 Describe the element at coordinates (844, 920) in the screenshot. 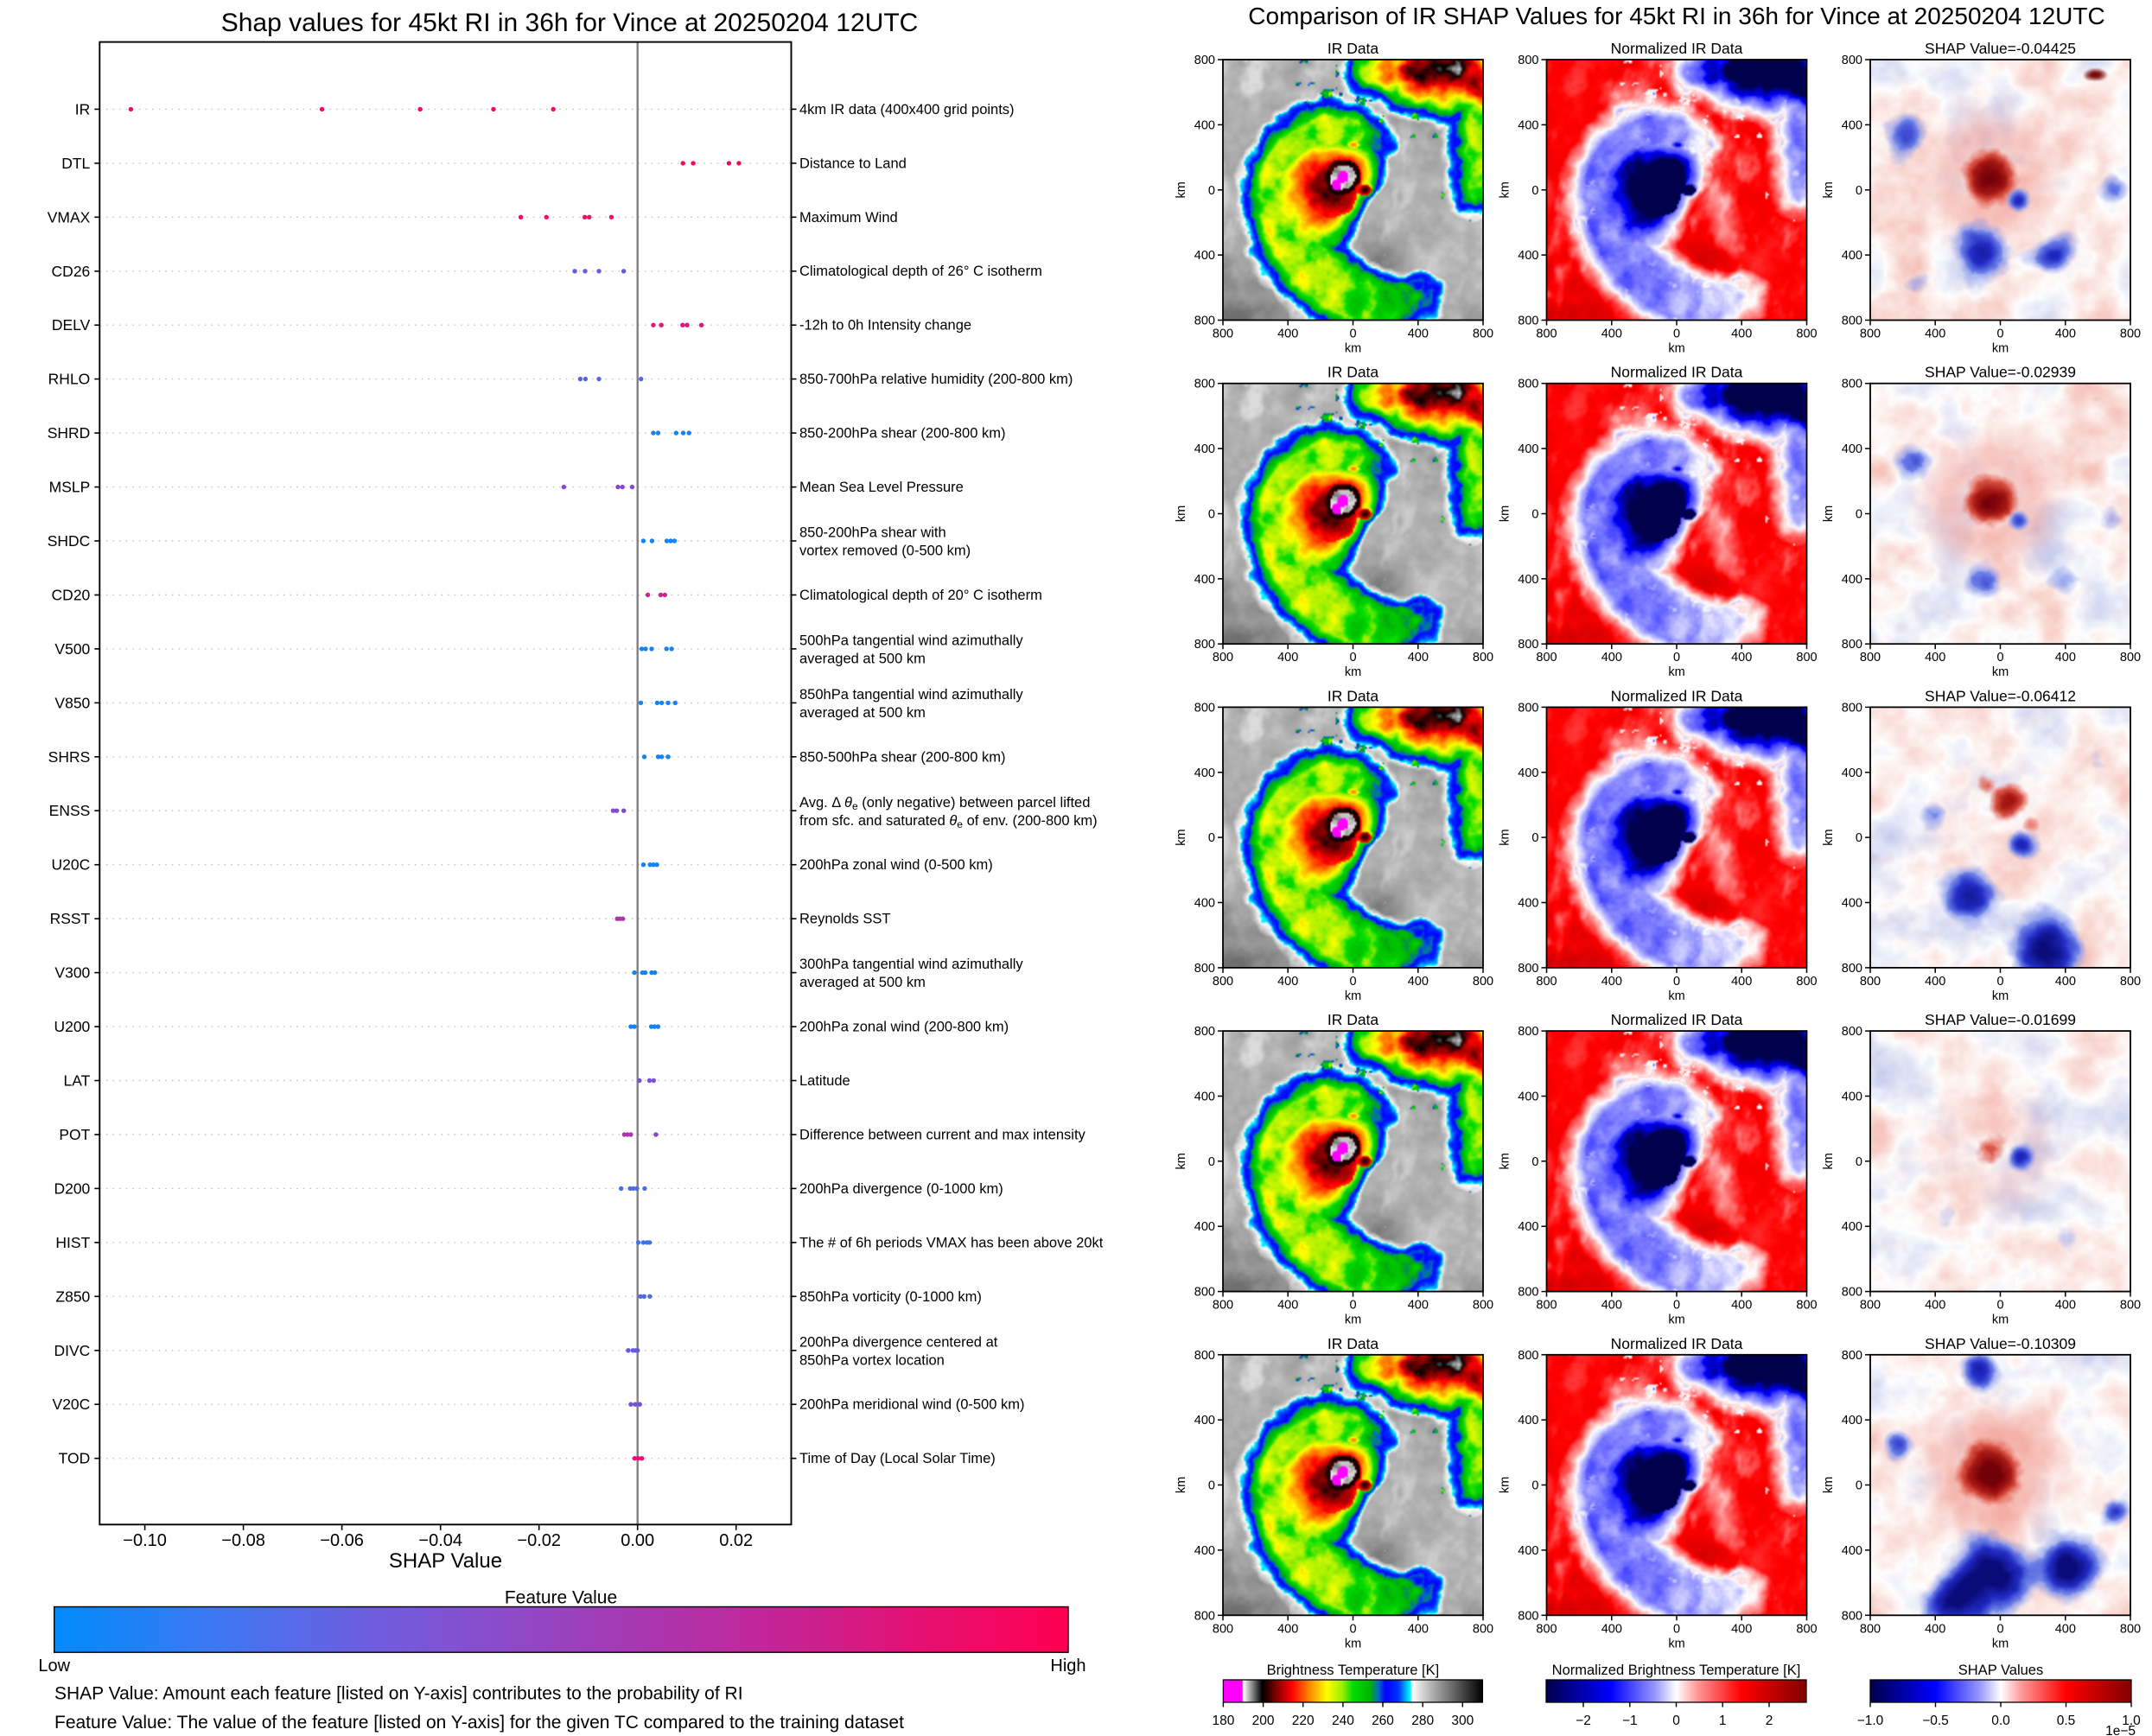

I see `svg-text: Reynolds SST` at that location.